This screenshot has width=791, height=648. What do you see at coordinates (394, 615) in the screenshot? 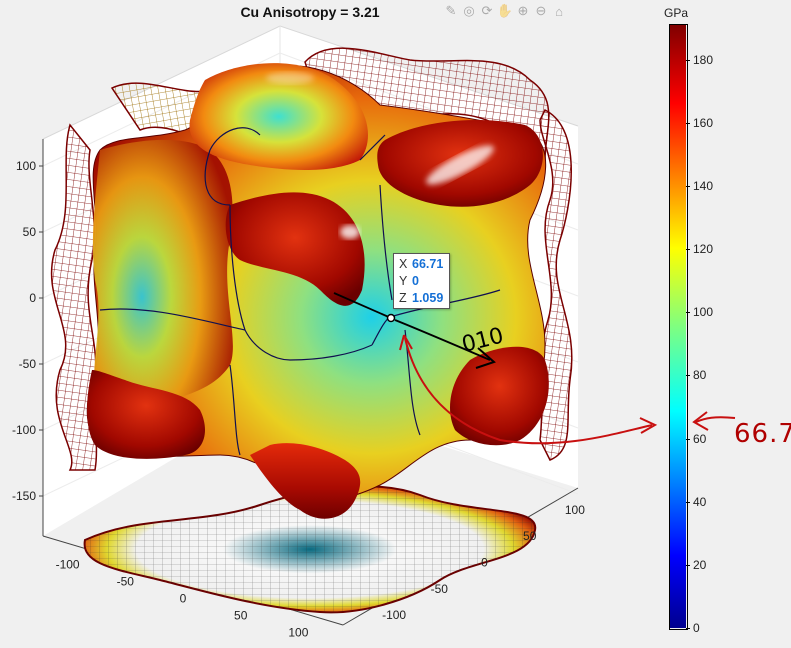
I see `y-tick-label: -100` at bounding box center [394, 615].